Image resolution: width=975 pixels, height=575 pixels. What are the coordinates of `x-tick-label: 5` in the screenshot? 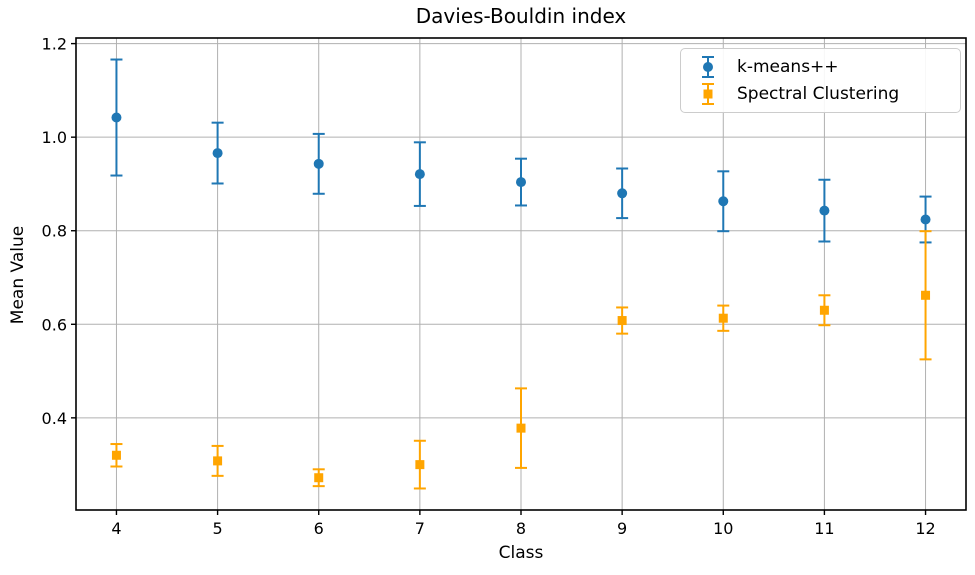 It's located at (217, 528).